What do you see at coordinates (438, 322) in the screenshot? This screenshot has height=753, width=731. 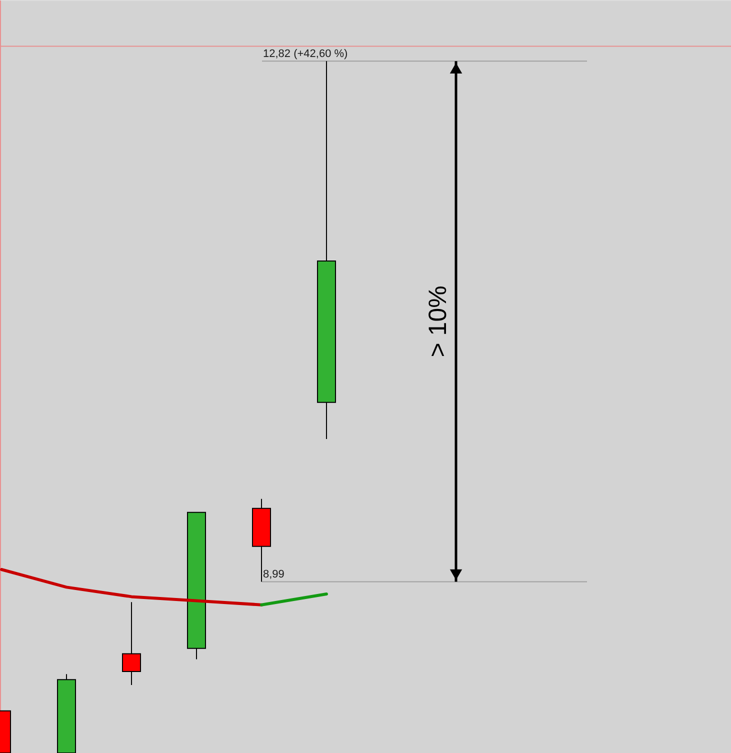 I see `text: > 10%` at bounding box center [438, 322].